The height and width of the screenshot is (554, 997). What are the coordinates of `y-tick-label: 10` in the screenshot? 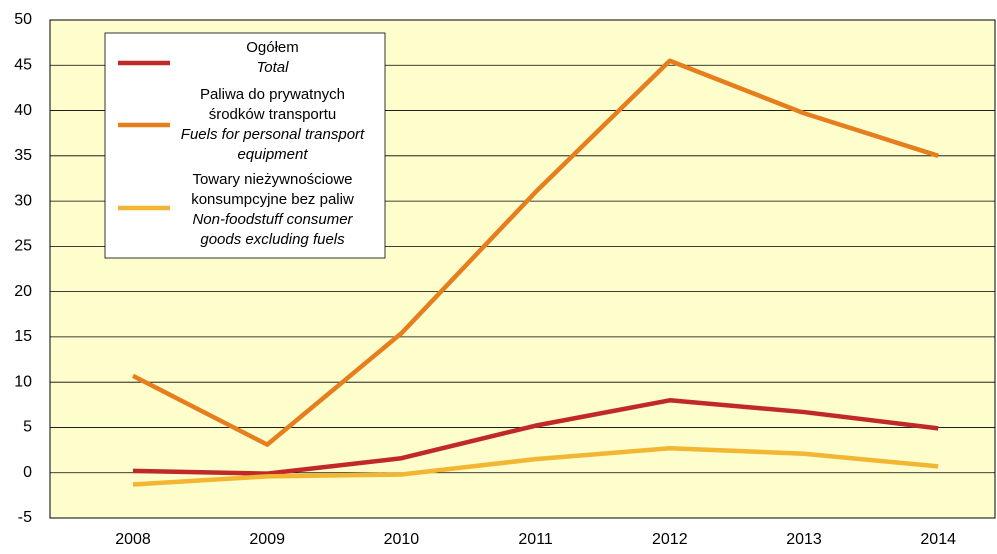 It's located at (23, 381).